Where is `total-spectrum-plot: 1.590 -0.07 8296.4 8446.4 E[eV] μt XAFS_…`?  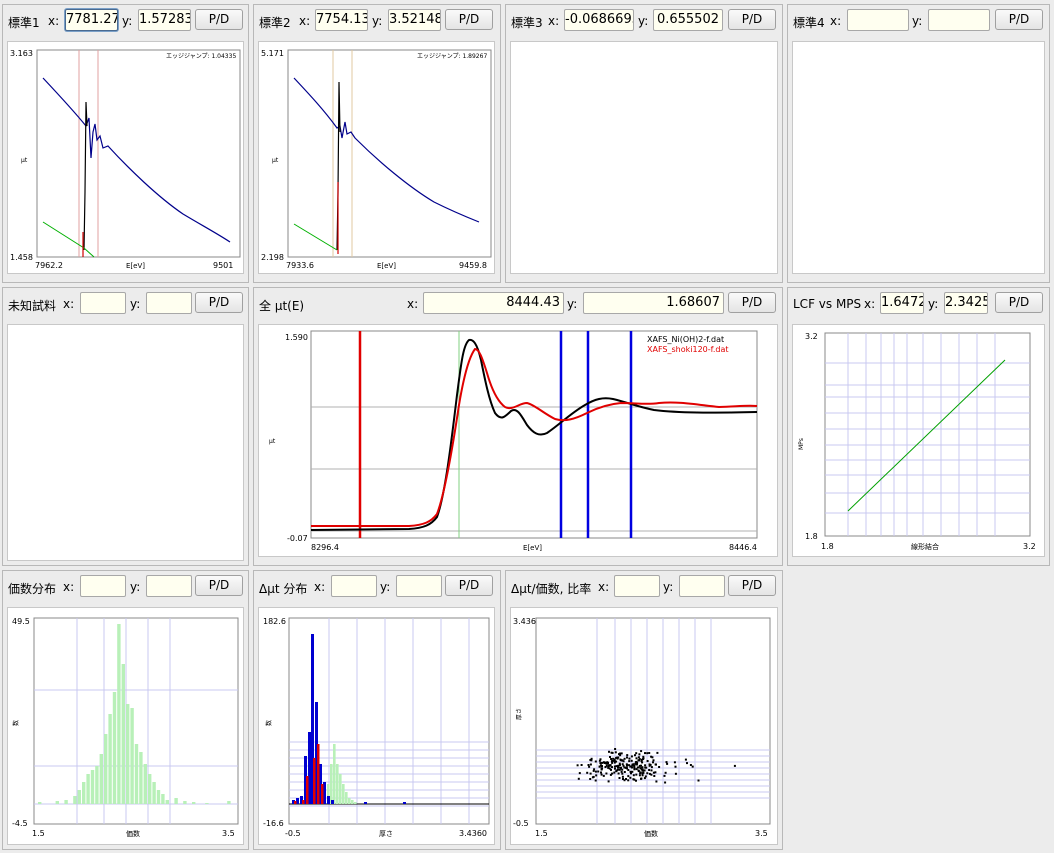
total-spectrum-plot: 1.590 -0.07 8296.4 8446.4 E[eV] μt XAFS_… is located at coordinates (518, 440).